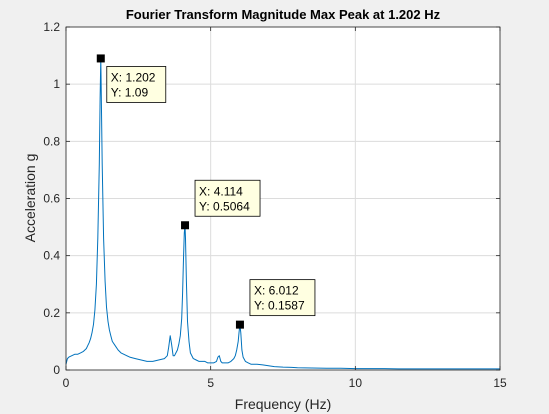 The image size is (549, 414). Describe the element at coordinates (283, 404) in the screenshot. I see `x-axis-label: Frequency (Hz)` at that location.